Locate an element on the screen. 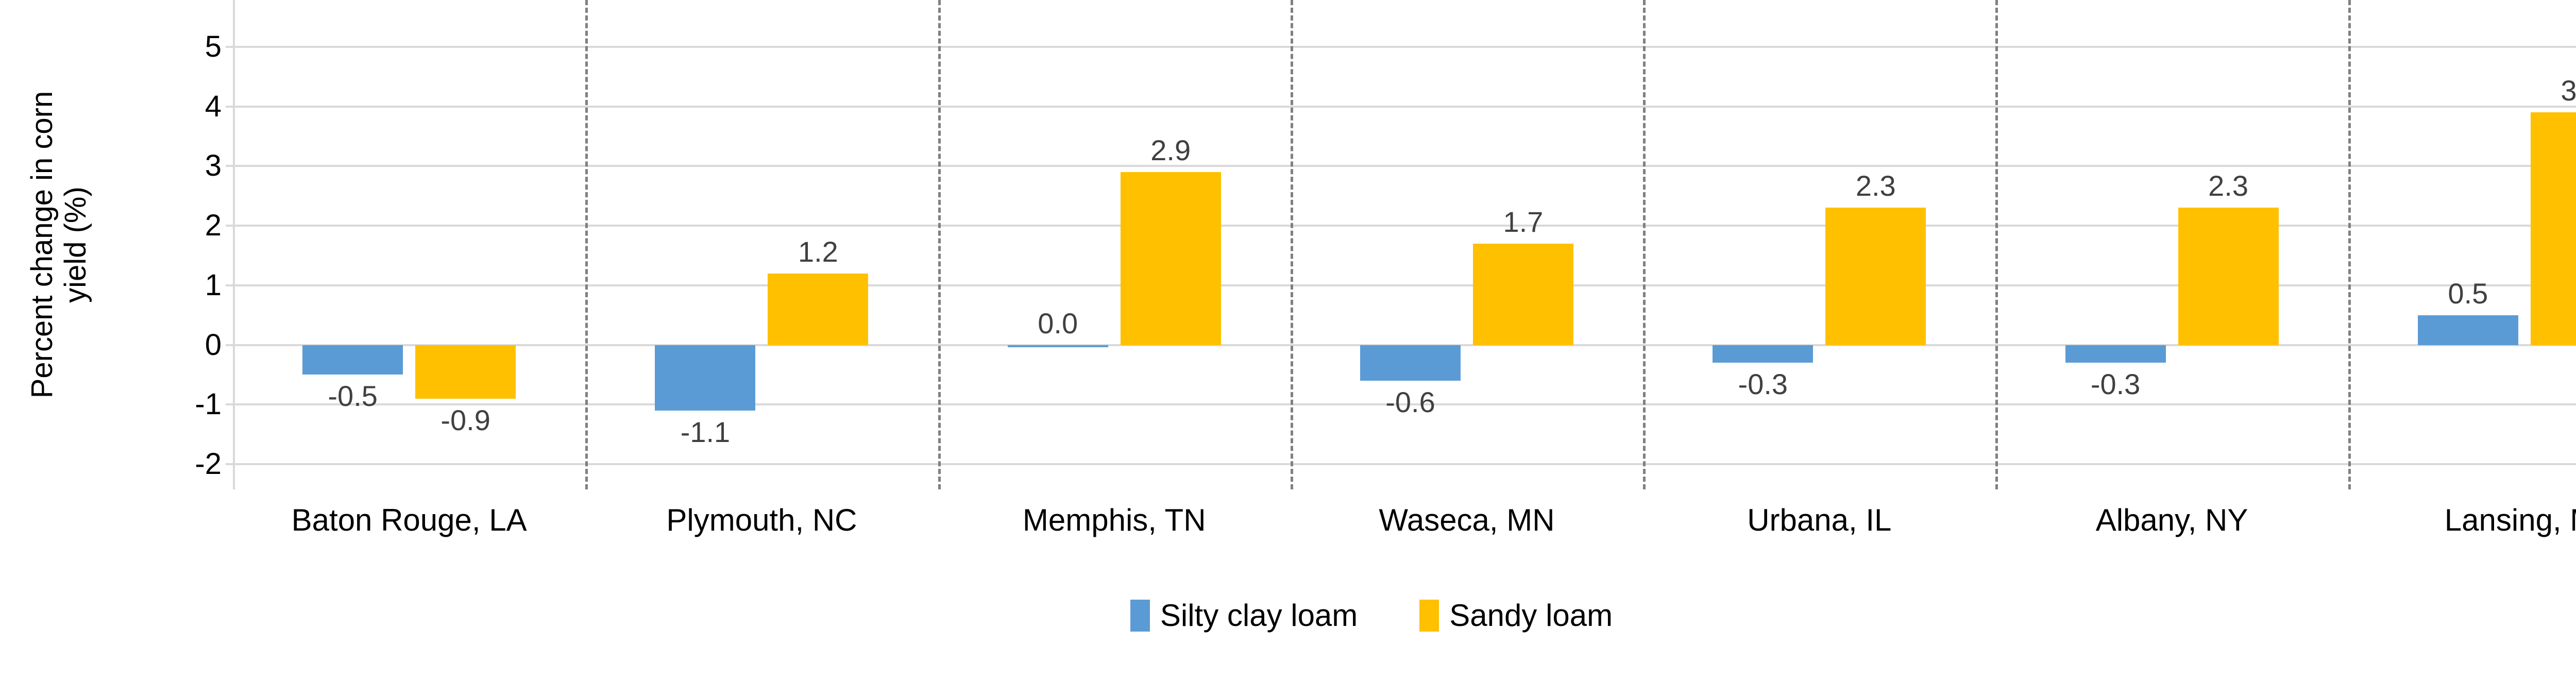  y-axis-tick-label: -1 is located at coordinates (208, 404).